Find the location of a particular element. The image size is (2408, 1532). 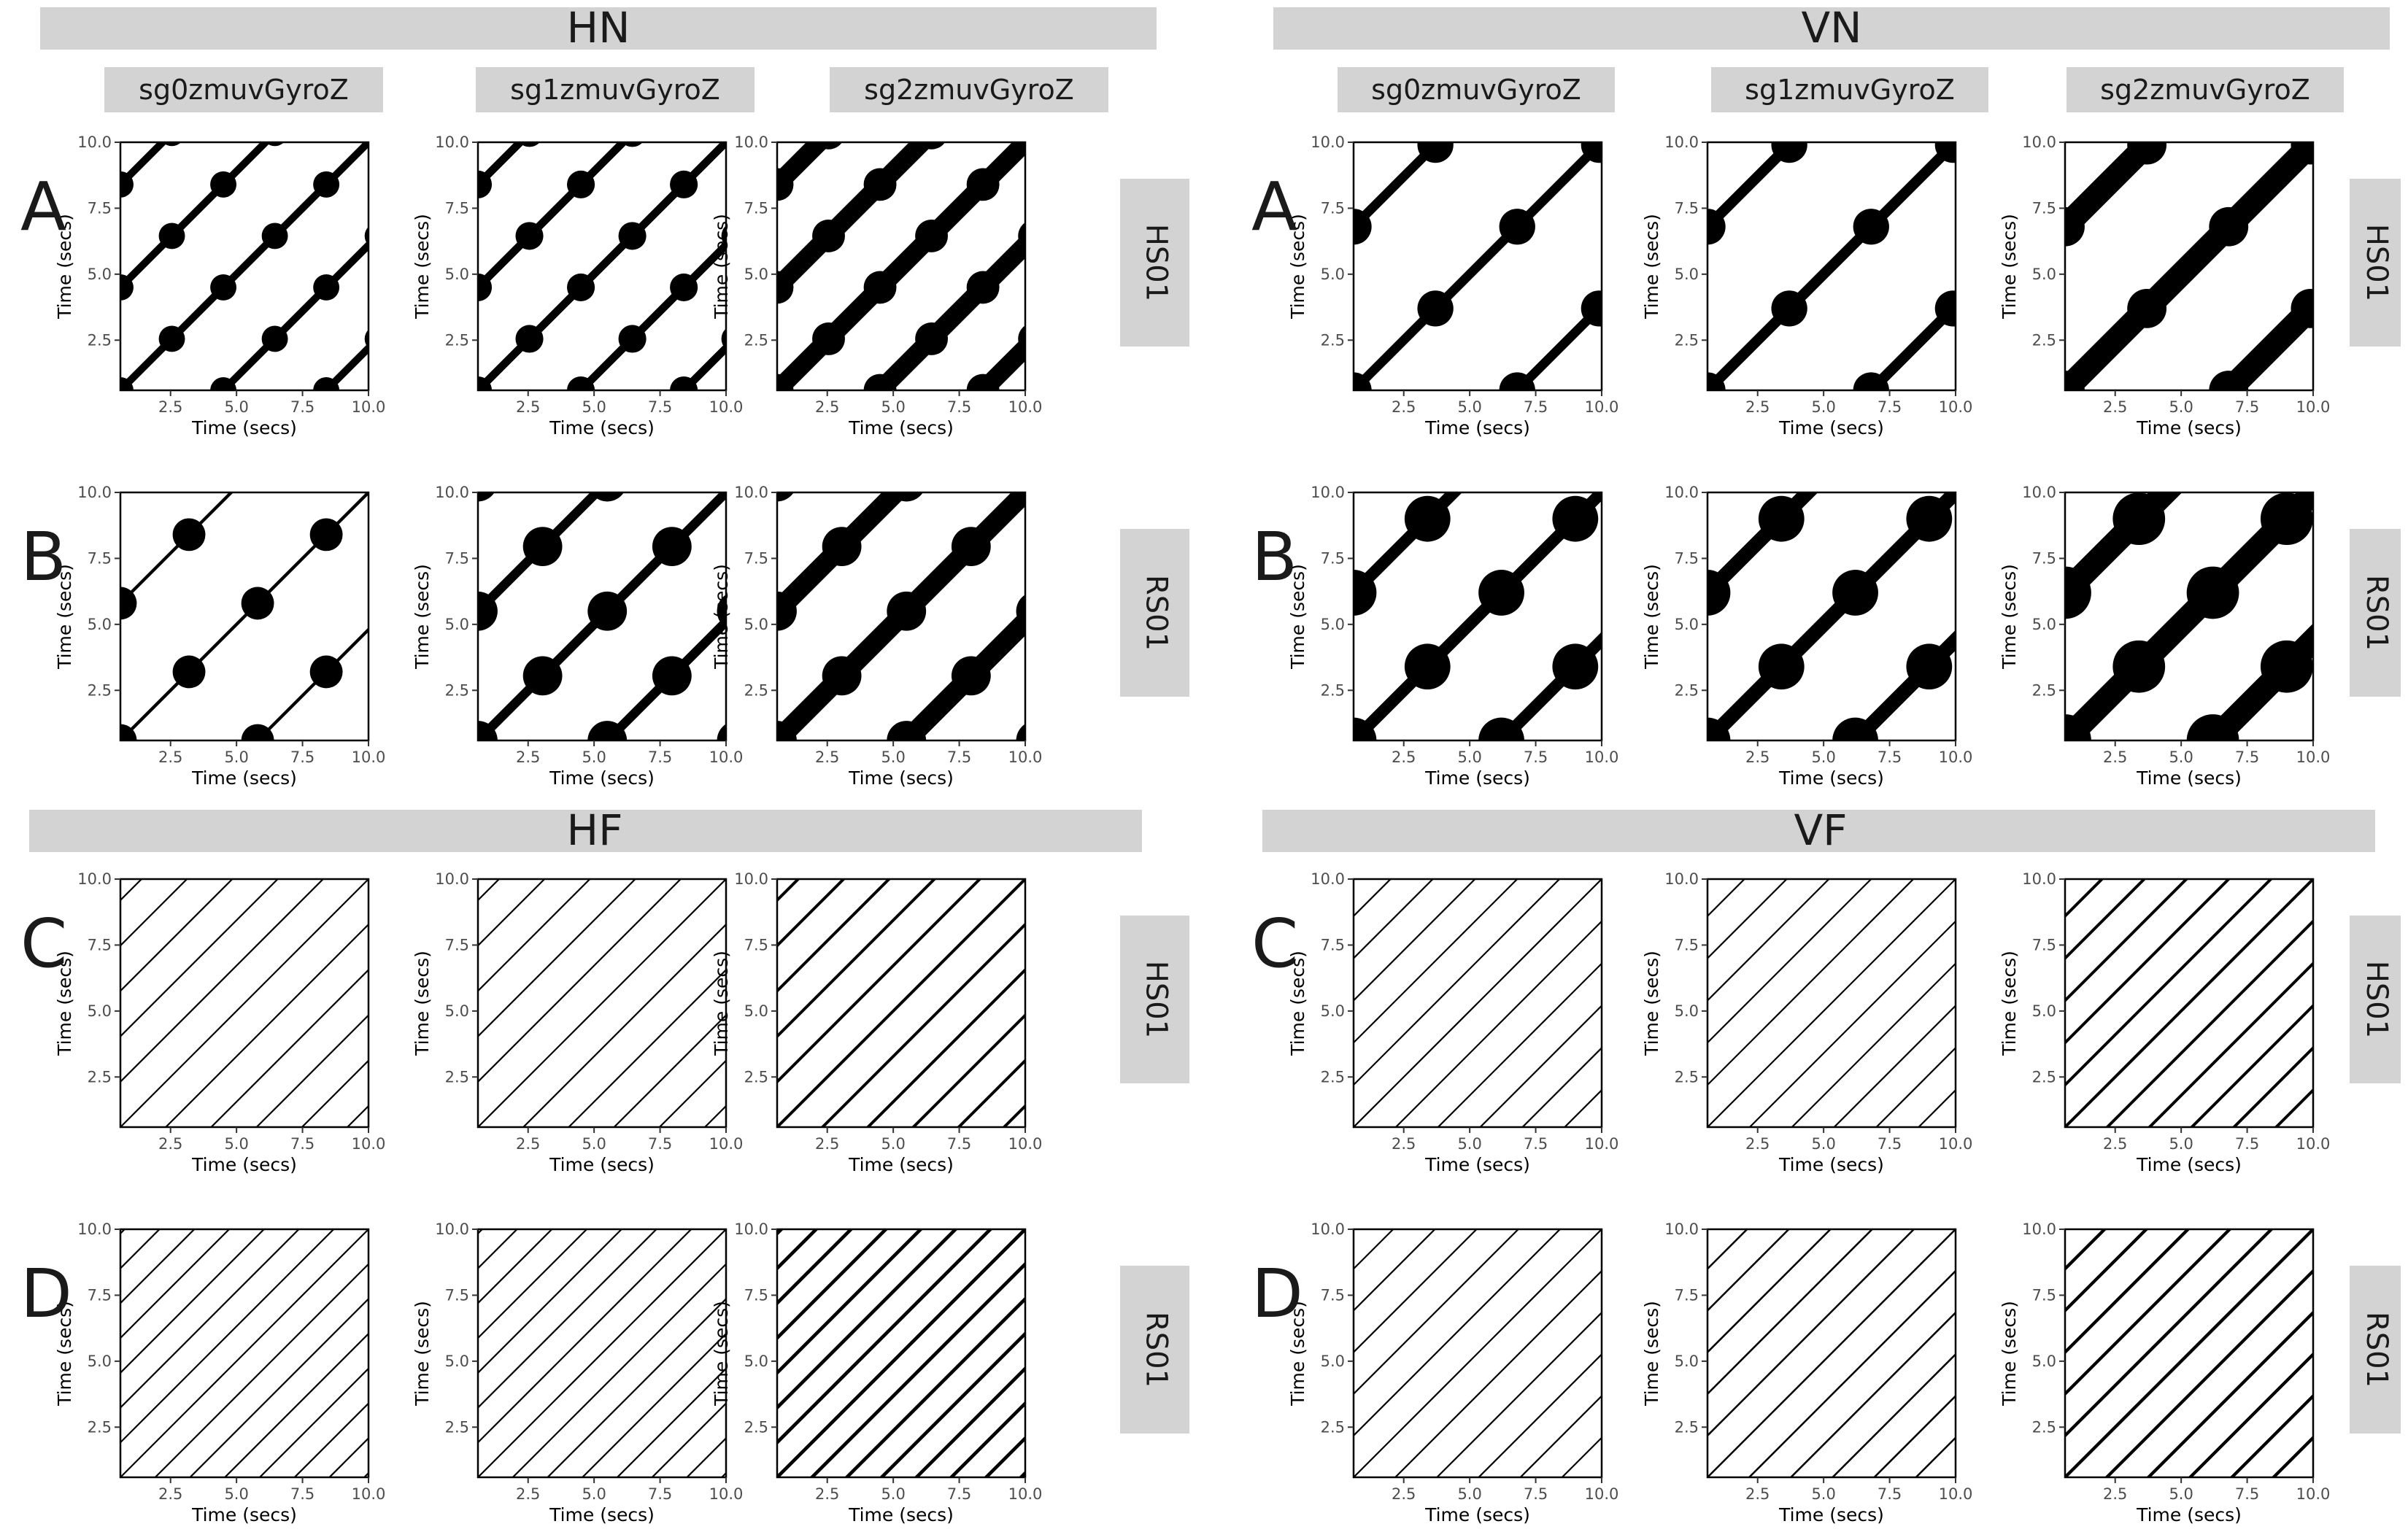

section-title: VN is located at coordinates (1831, 28).